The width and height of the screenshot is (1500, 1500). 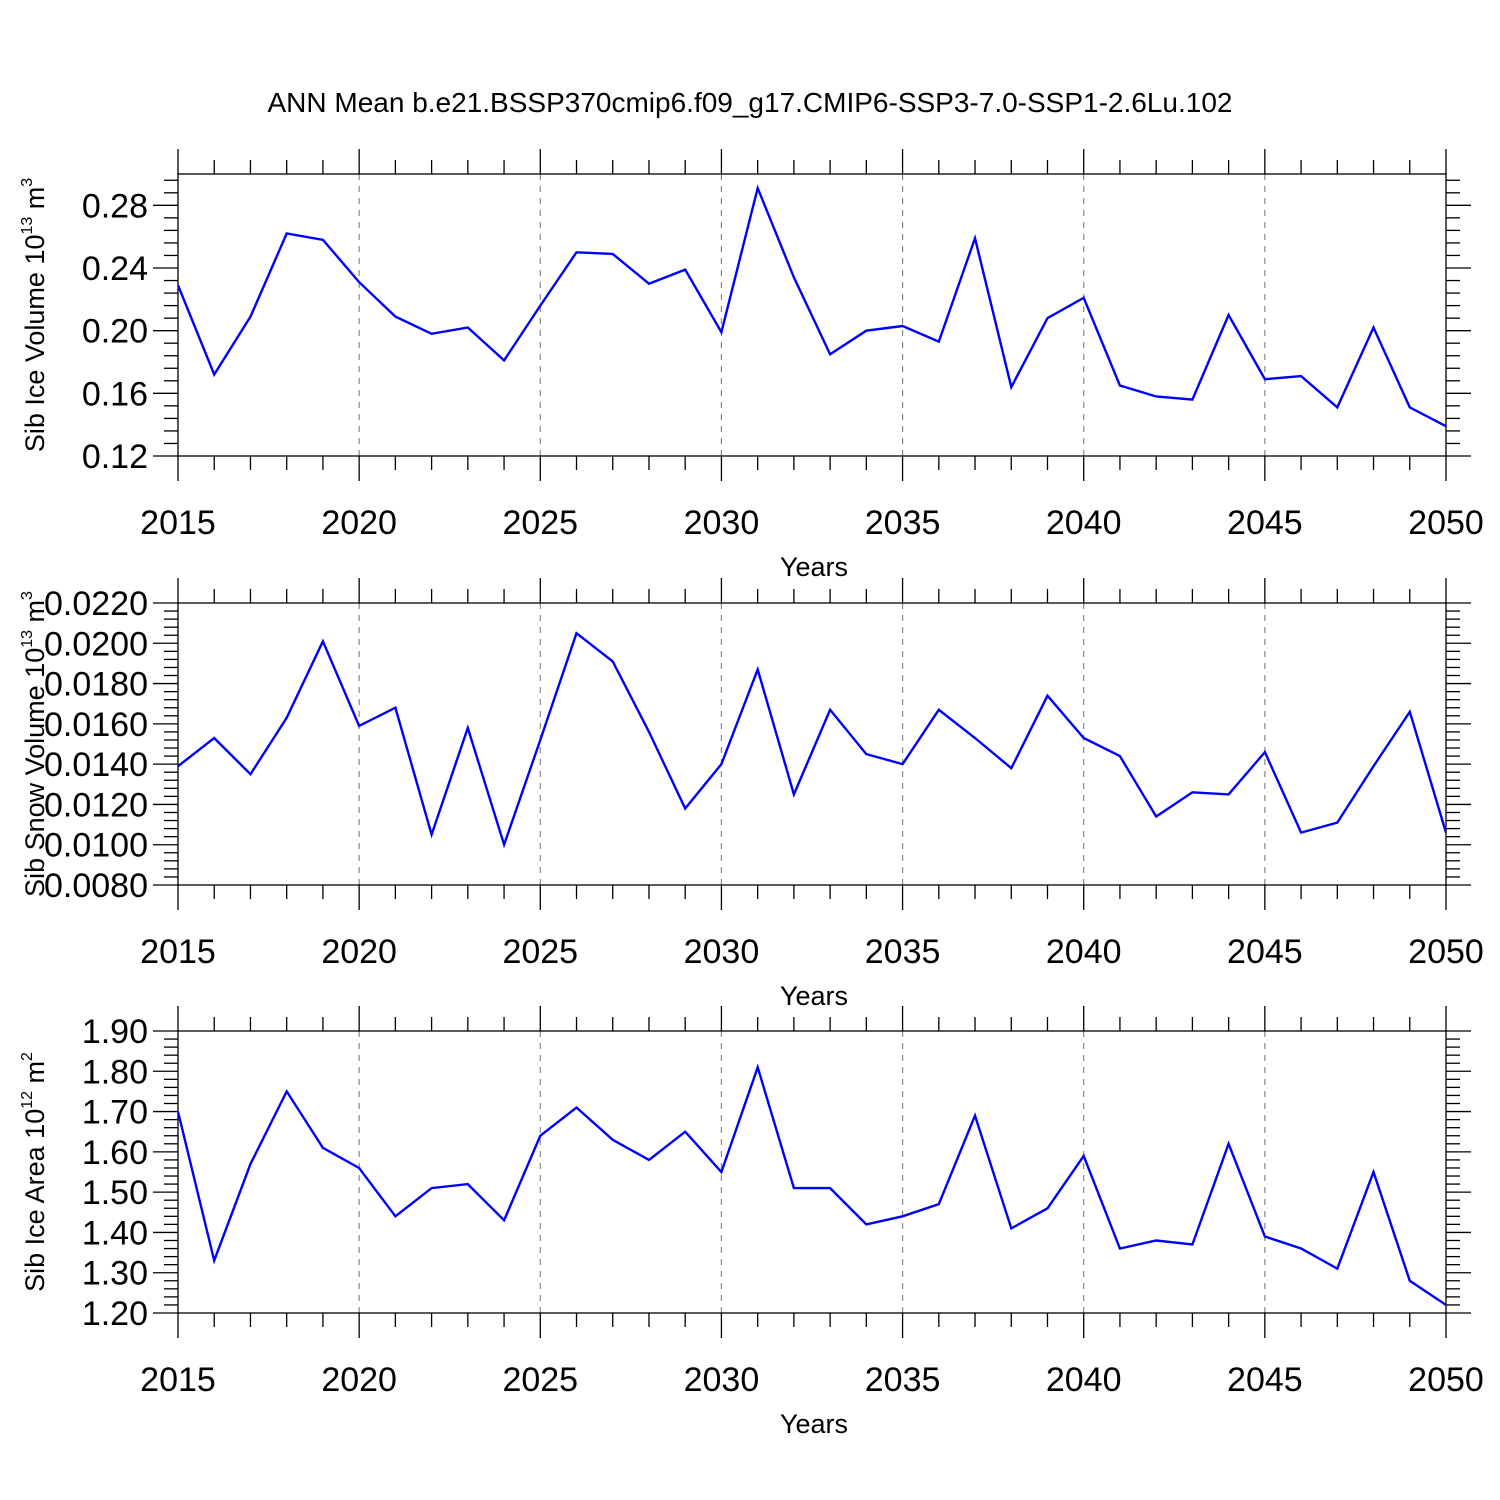 I want to click on y-tick-label: 1.90, so click(x=115, y=1032).